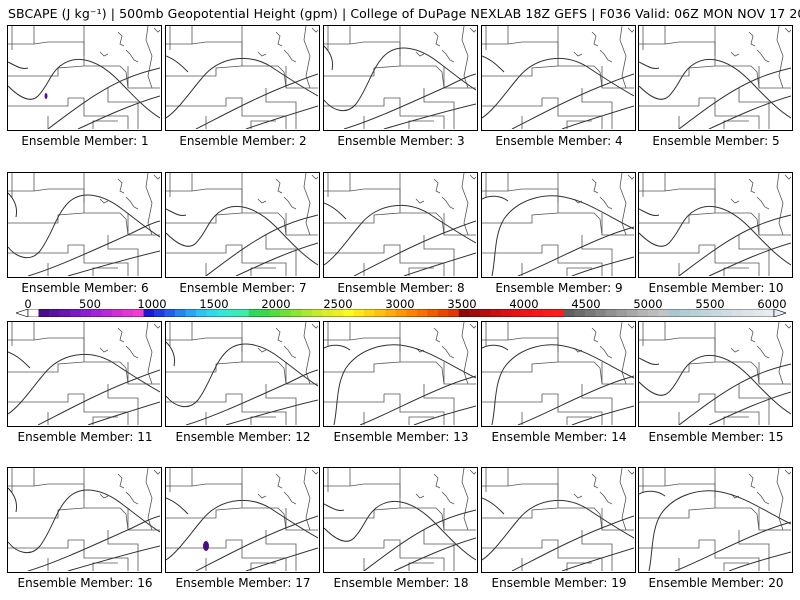  I want to click on ensemble-member-label: Ensemble Member: 18, so click(401, 583).